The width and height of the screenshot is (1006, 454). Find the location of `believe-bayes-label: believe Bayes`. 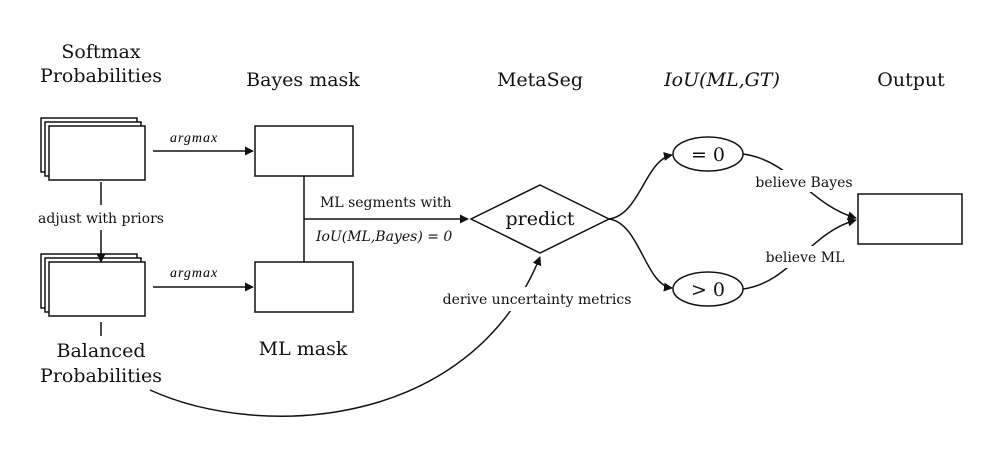

believe-bayes-label: believe Bayes is located at coordinates (803, 183).